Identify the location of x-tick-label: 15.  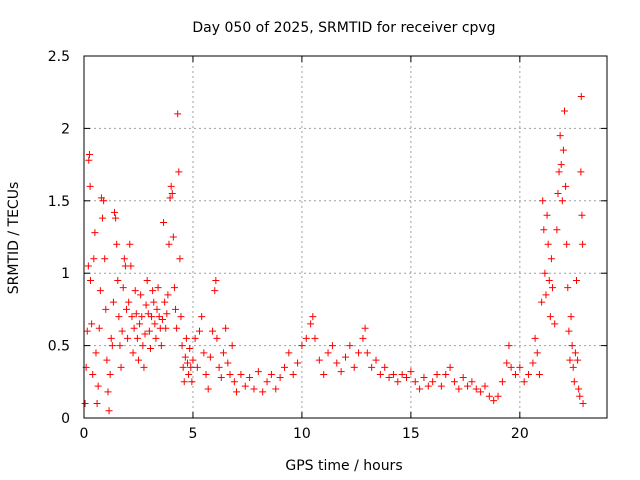
(411, 434).